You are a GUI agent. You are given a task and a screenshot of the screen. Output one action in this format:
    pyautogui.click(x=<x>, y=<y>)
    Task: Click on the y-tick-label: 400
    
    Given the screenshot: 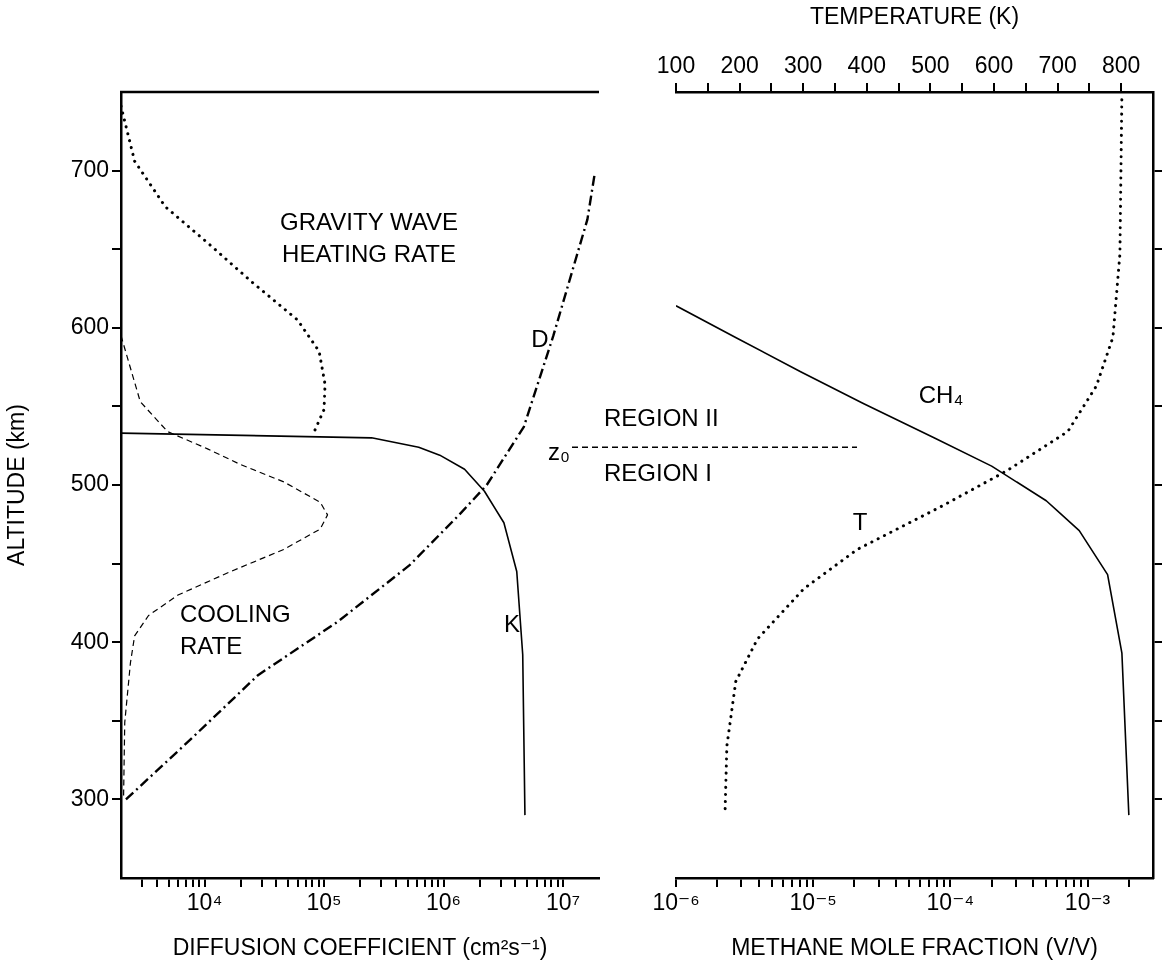 What is the action you would take?
    pyautogui.click(x=89, y=640)
    